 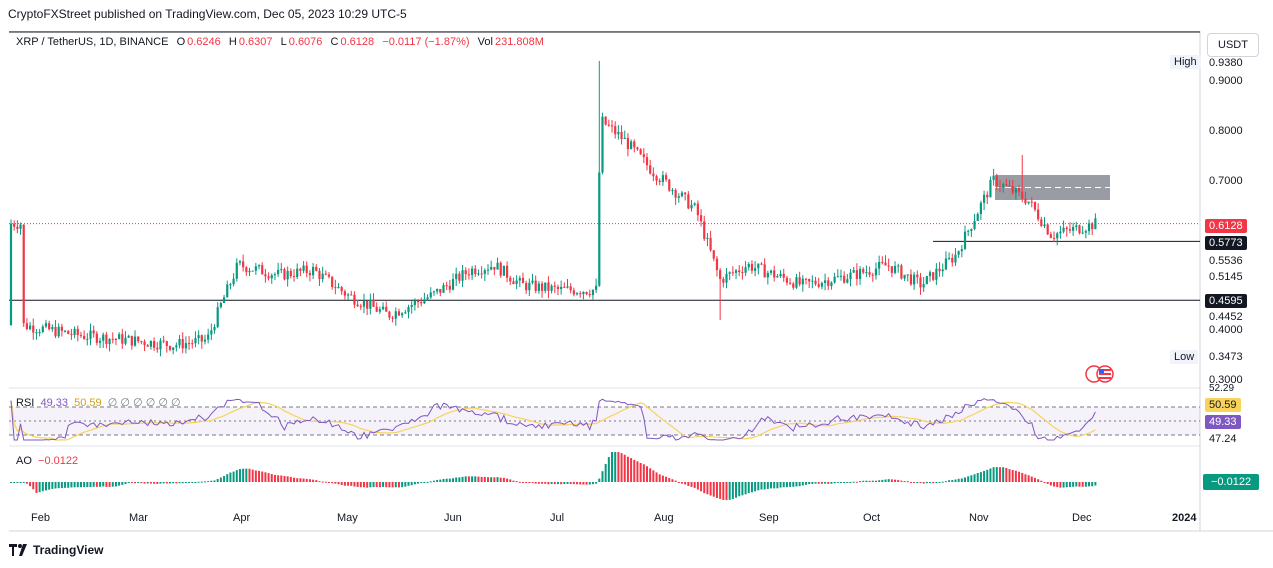 I want to click on tradingview-brand: TradingView, so click(x=68, y=550).